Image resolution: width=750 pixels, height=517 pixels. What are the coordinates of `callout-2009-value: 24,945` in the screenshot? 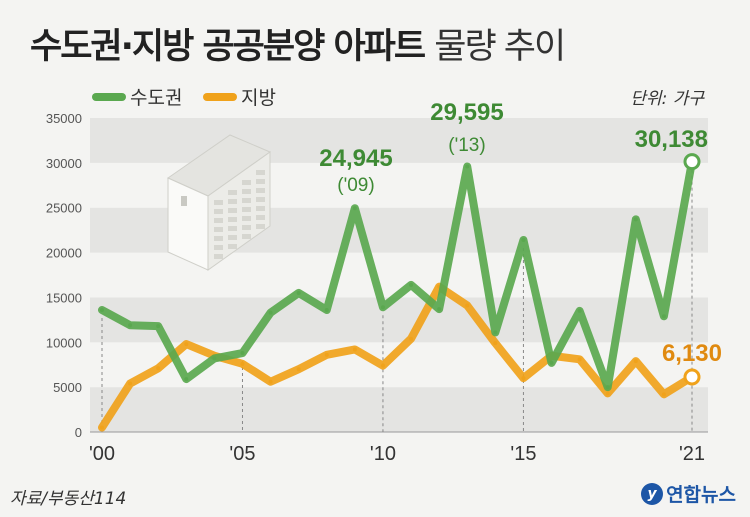 It's located at (355, 158).